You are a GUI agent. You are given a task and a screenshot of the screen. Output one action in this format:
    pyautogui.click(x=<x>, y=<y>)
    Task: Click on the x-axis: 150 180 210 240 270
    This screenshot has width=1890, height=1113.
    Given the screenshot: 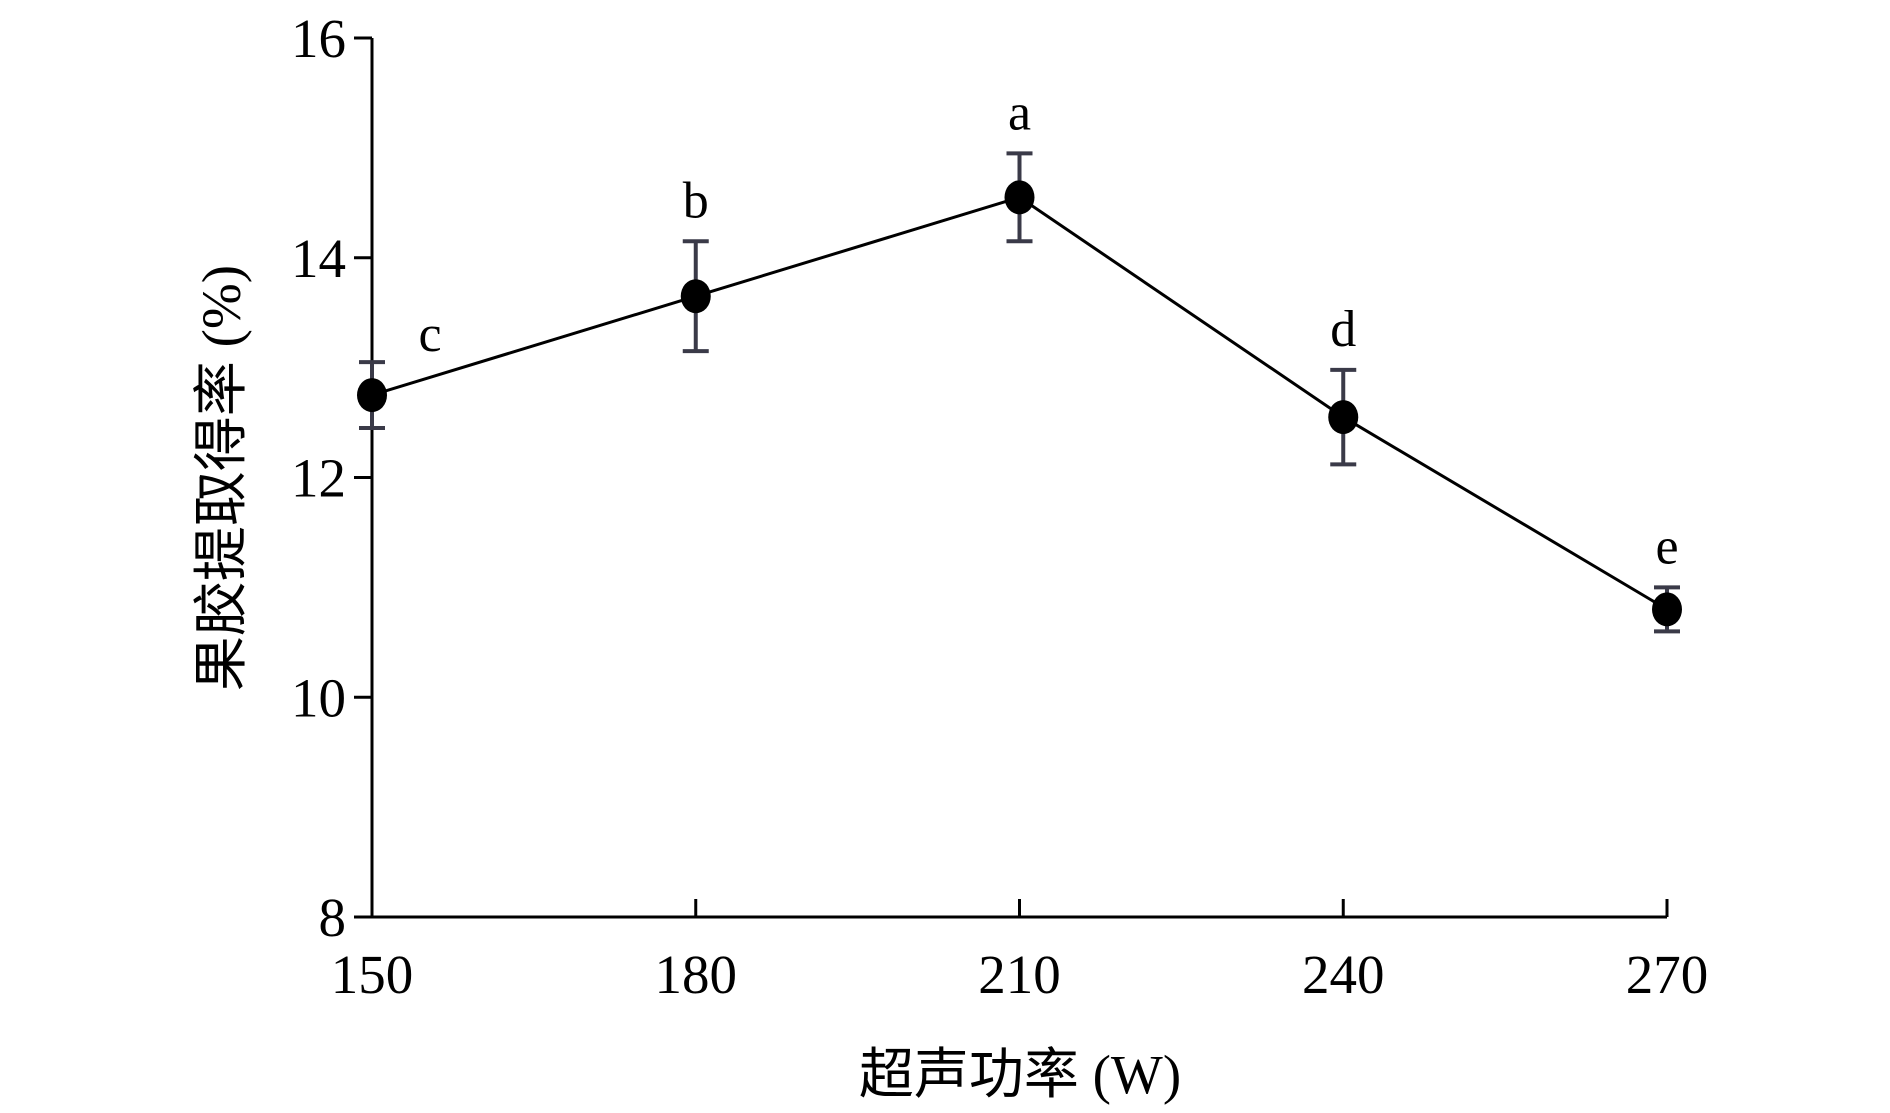 What is the action you would take?
    pyautogui.click(x=1020, y=952)
    